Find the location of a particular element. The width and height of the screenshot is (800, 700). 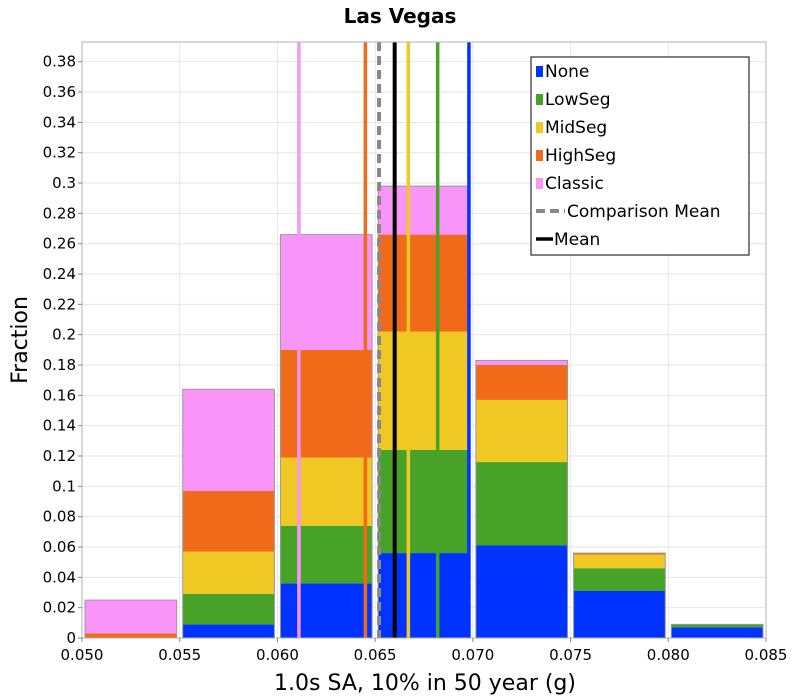

x-tick-label: 0.060 is located at coordinates (277, 655).